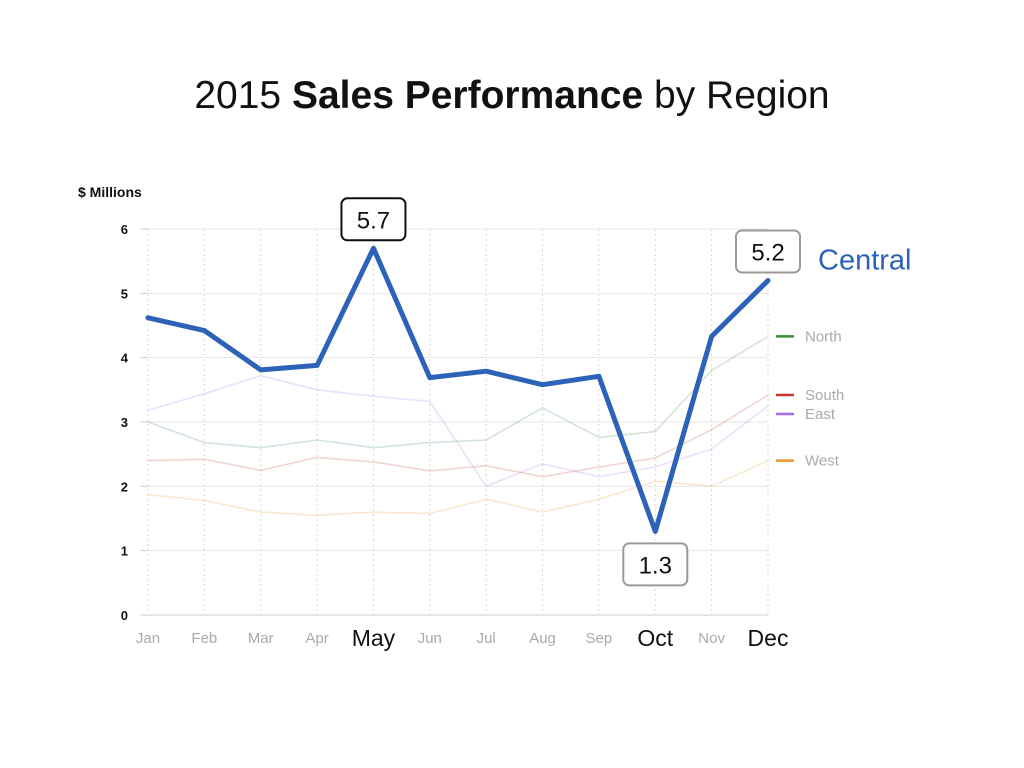  Describe the element at coordinates (655, 638) in the screenshot. I see `x-tick-label: Oct` at that location.